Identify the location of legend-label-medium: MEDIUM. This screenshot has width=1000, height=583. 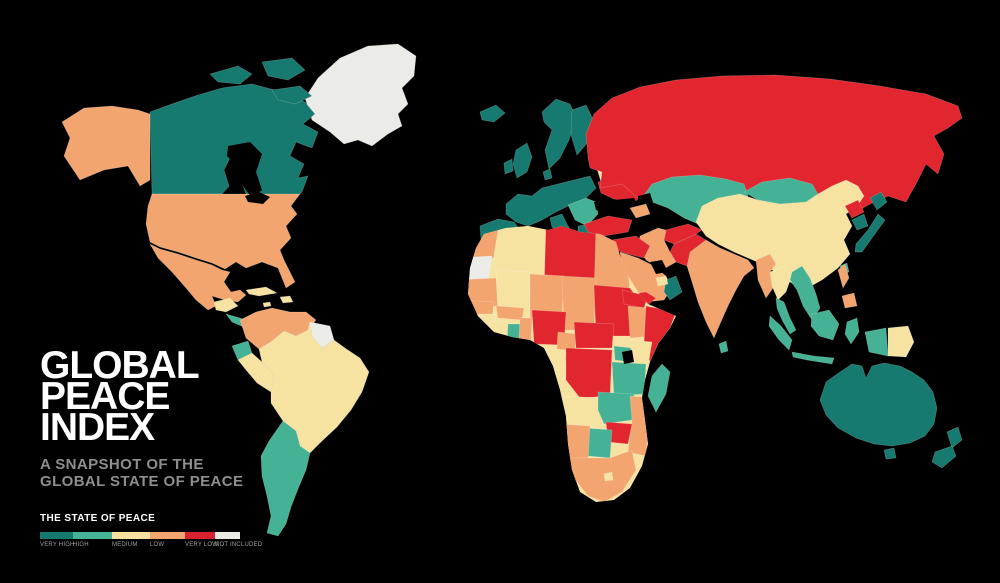
(125, 545).